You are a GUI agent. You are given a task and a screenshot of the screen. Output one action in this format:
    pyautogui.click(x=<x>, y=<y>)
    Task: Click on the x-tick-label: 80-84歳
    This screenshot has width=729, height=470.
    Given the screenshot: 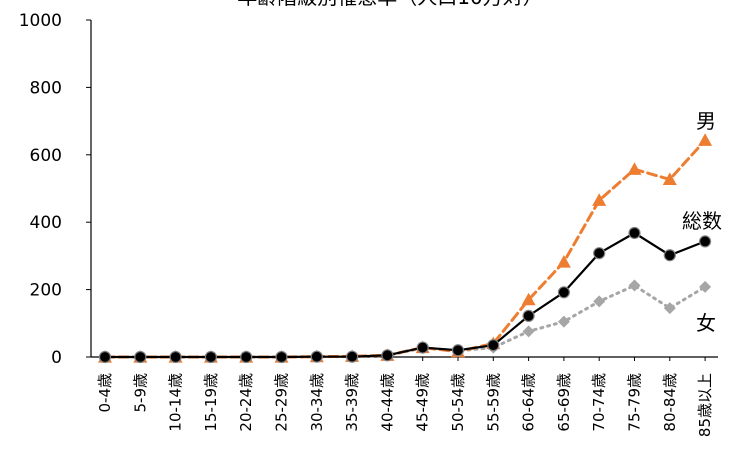 What is the action you would take?
    pyautogui.click(x=670, y=402)
    